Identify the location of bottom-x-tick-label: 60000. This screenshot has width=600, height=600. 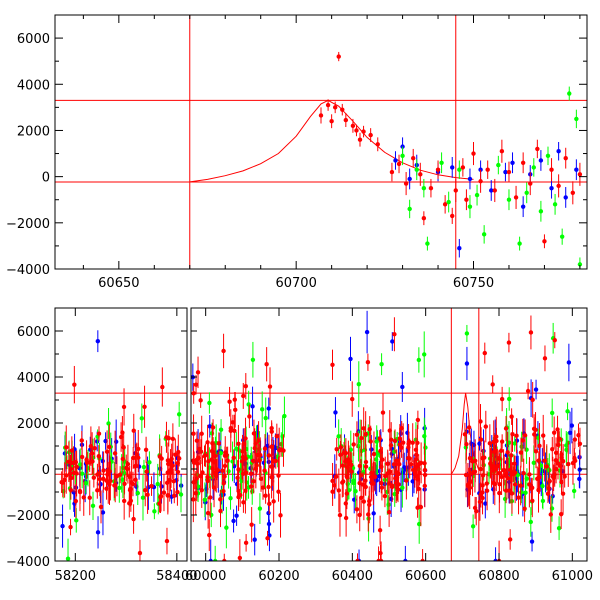
(205, 576).